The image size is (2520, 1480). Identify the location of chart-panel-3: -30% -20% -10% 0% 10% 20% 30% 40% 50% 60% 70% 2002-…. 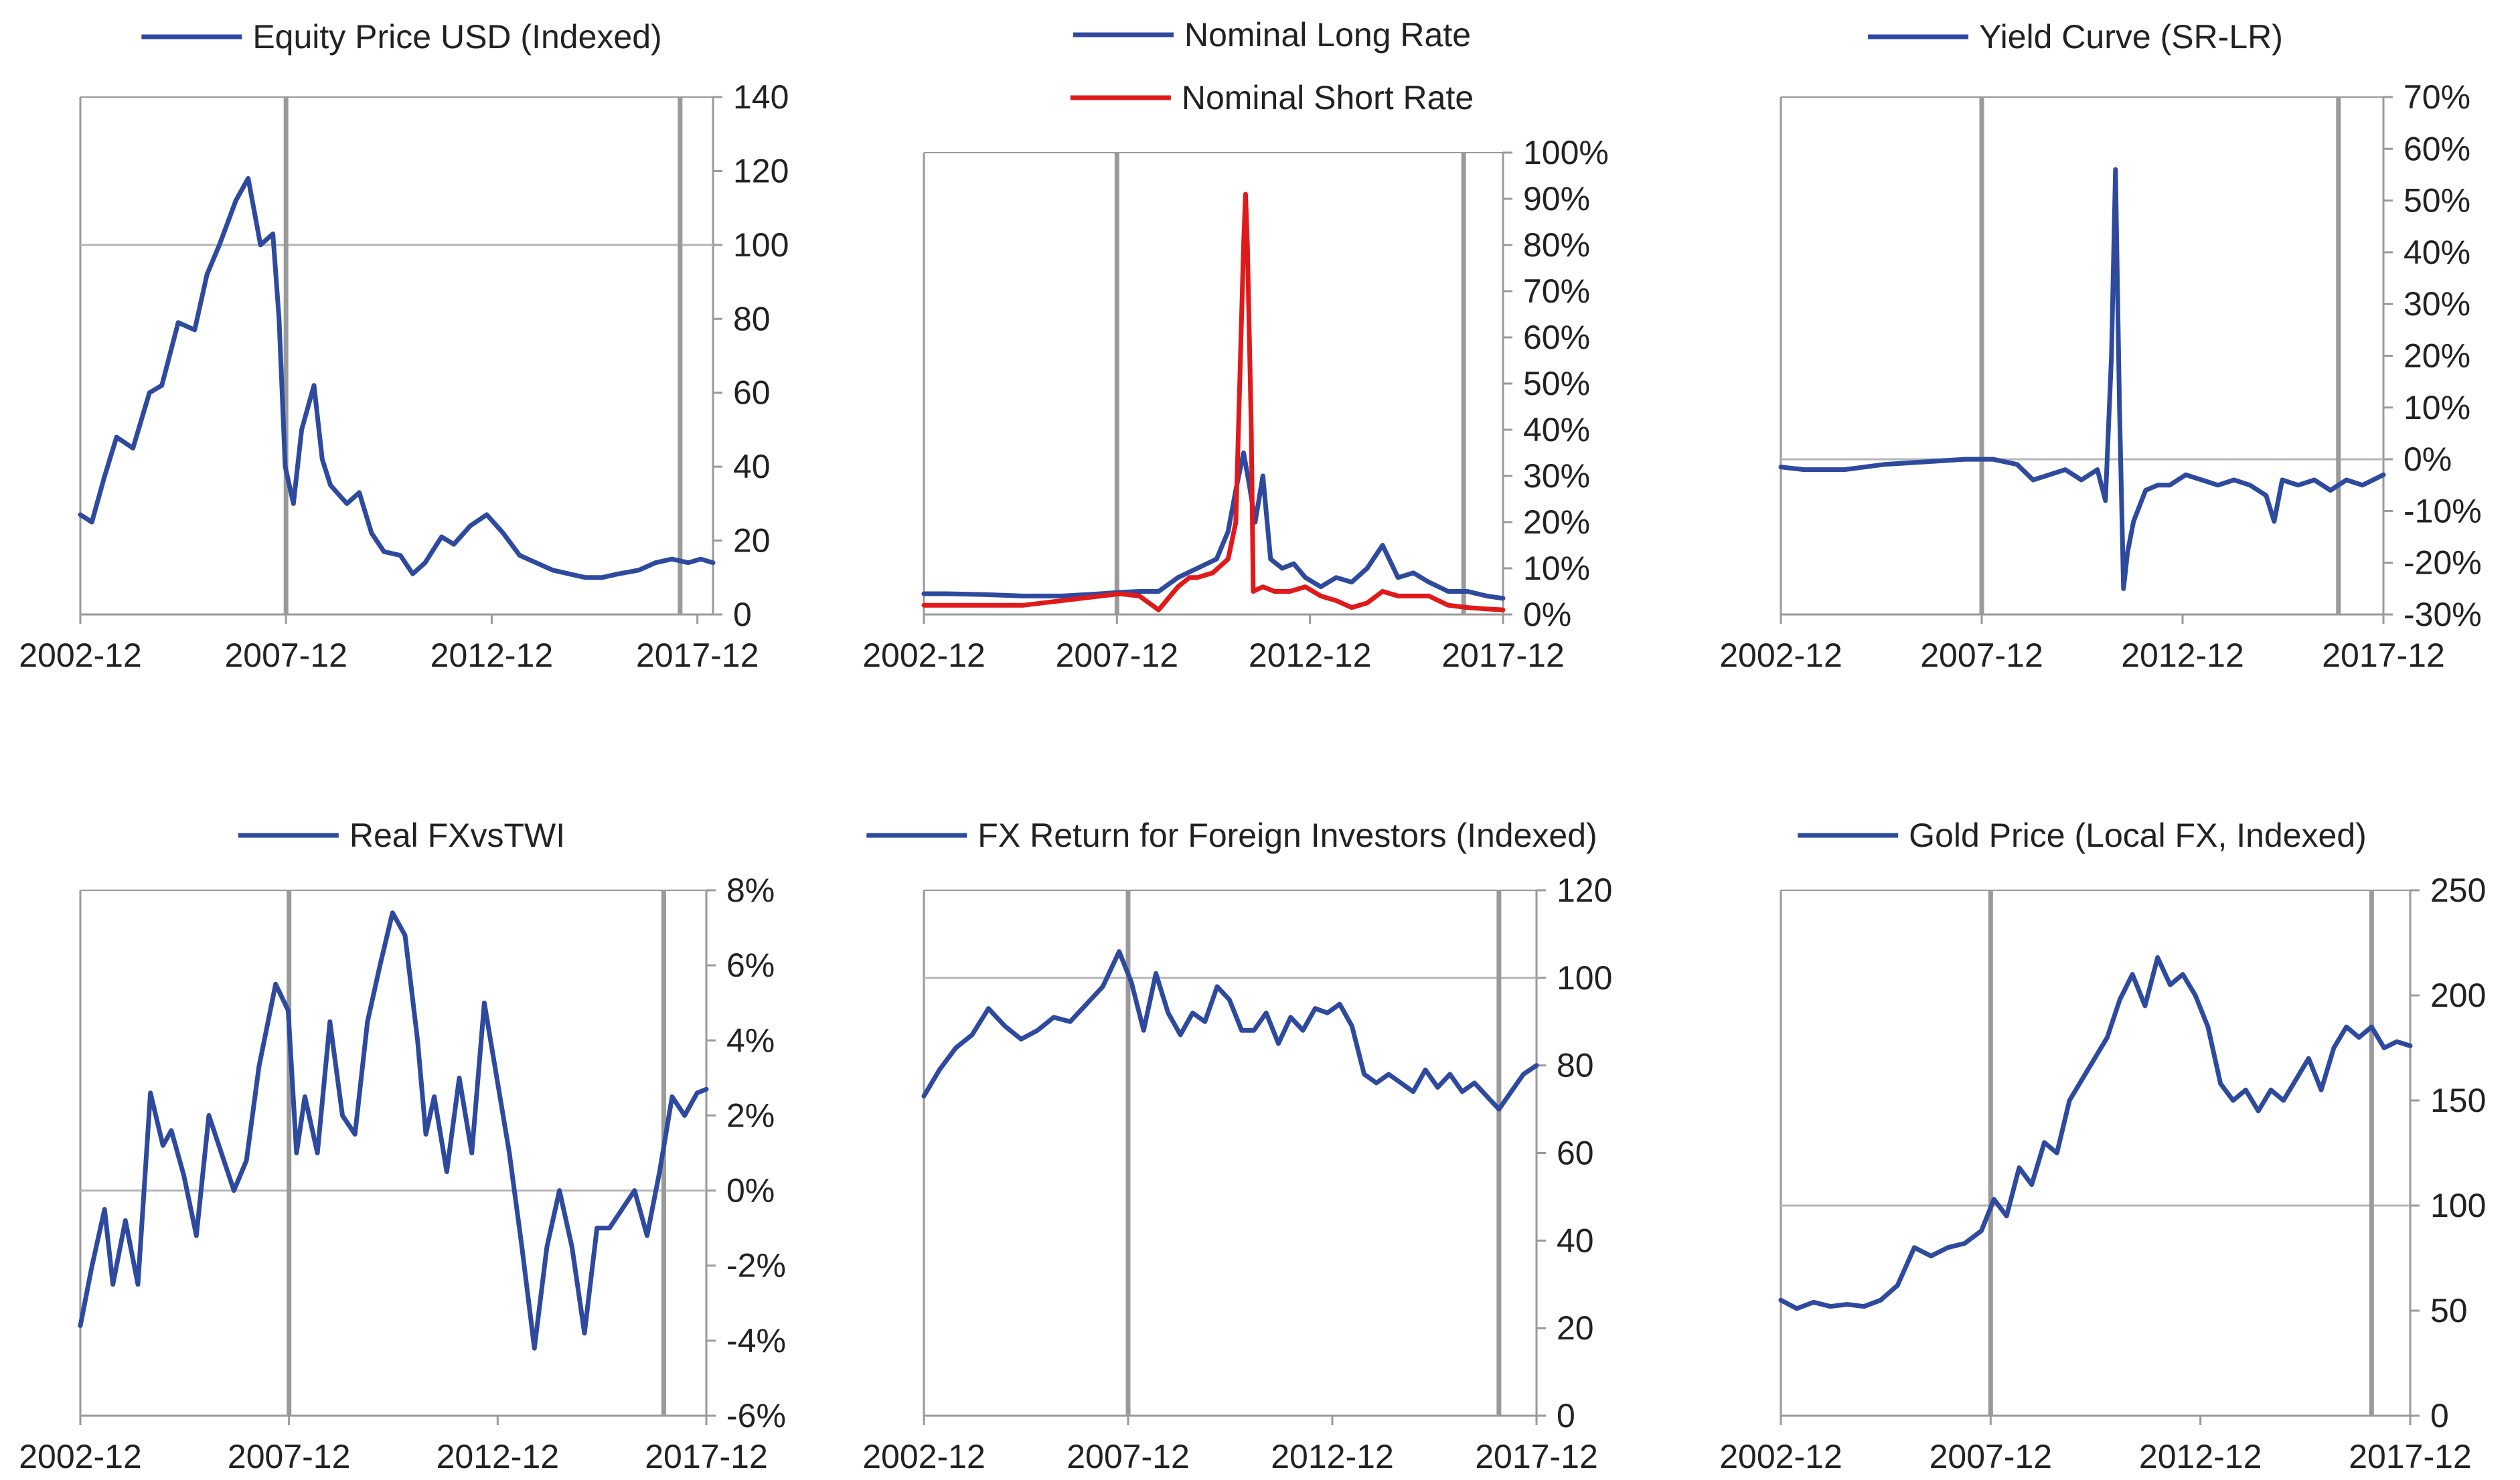
(2100, 346).